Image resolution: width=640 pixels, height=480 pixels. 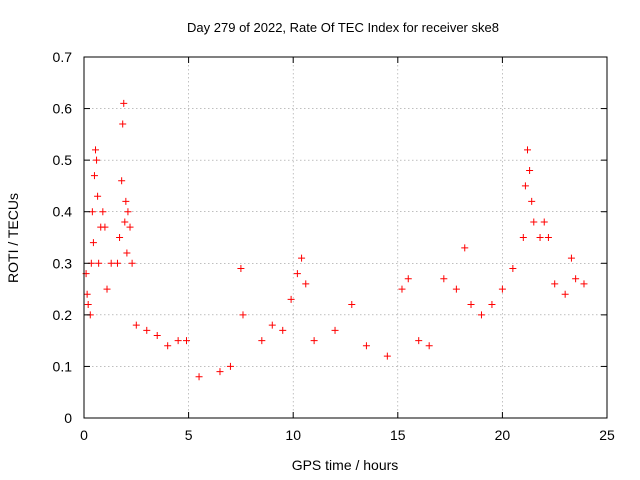 What do you see at coordinates (84, 435) in the screenshot?
I see `x-tick-label: 0` at bounding box center [84, 435].